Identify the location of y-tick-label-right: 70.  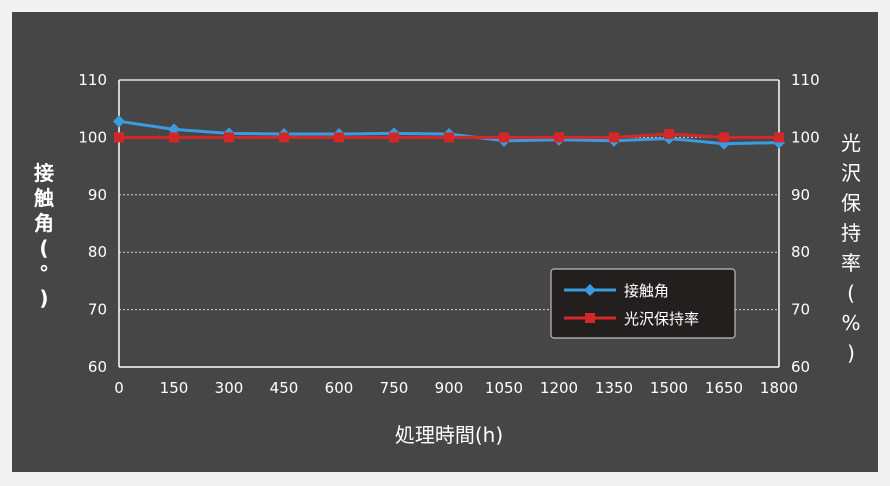
(800, 310).